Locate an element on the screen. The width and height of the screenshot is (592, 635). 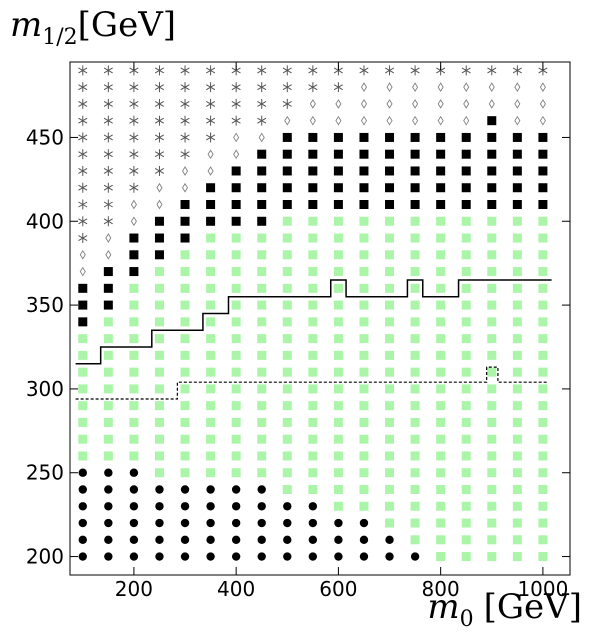
y-label-subscript: 1/2 is located at coordinates (59, 37).